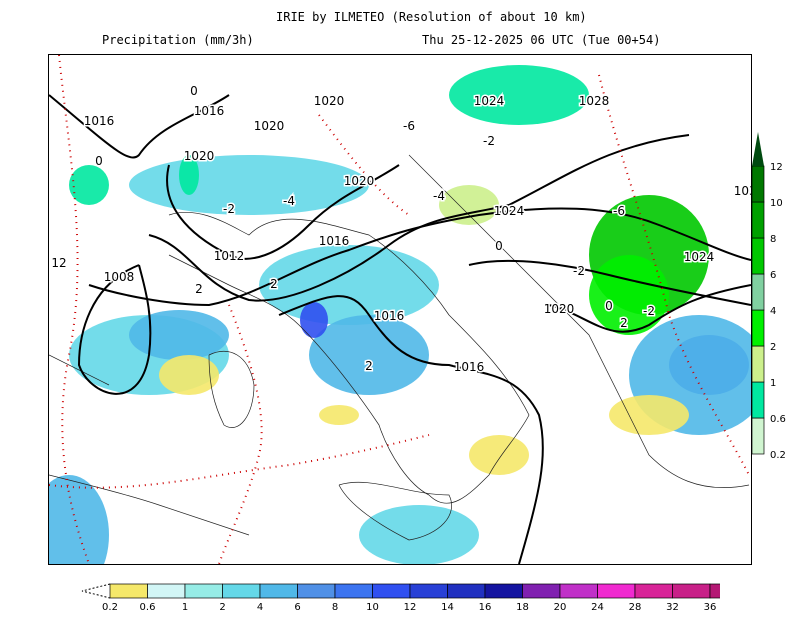  What do you see at coordinates (776, 167) in the screenshot?
I see `snow-tick: 12` at bounding box center [776, 167].